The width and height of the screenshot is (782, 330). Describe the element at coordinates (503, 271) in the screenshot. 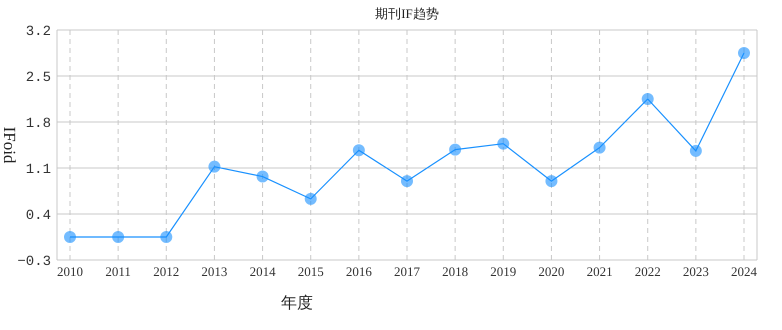

I see `x-tick-label: 2019` at that location.